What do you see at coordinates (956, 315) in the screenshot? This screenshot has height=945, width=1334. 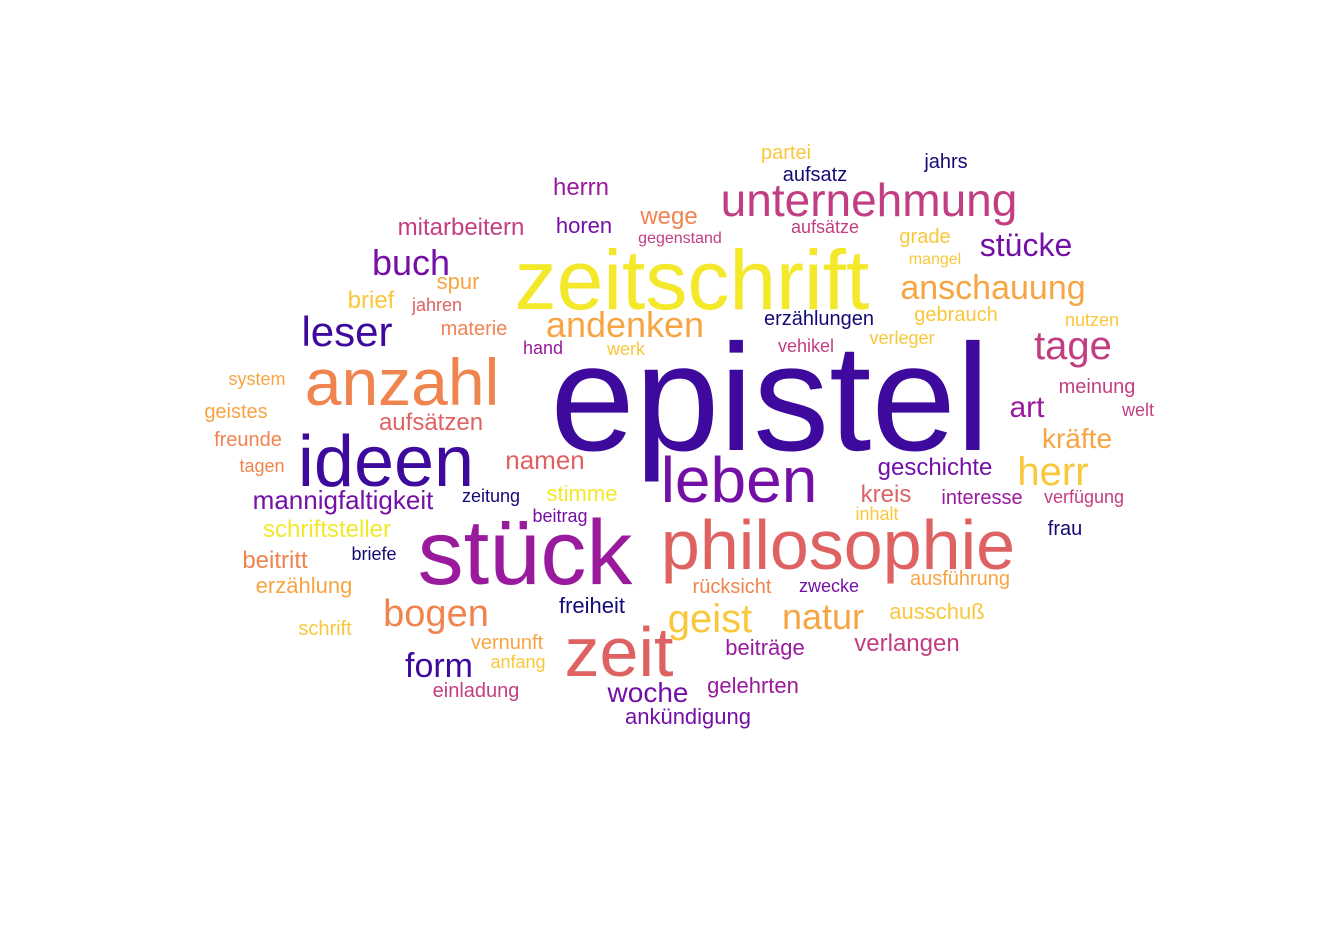 I see `word-gebrauch: gebrauch` at bounding box center [956, 315].